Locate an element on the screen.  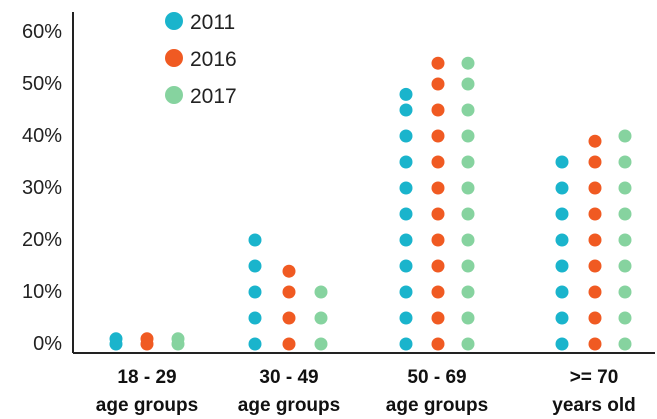
category-label-line1: >= 70 is located at coordinates (594, 377).